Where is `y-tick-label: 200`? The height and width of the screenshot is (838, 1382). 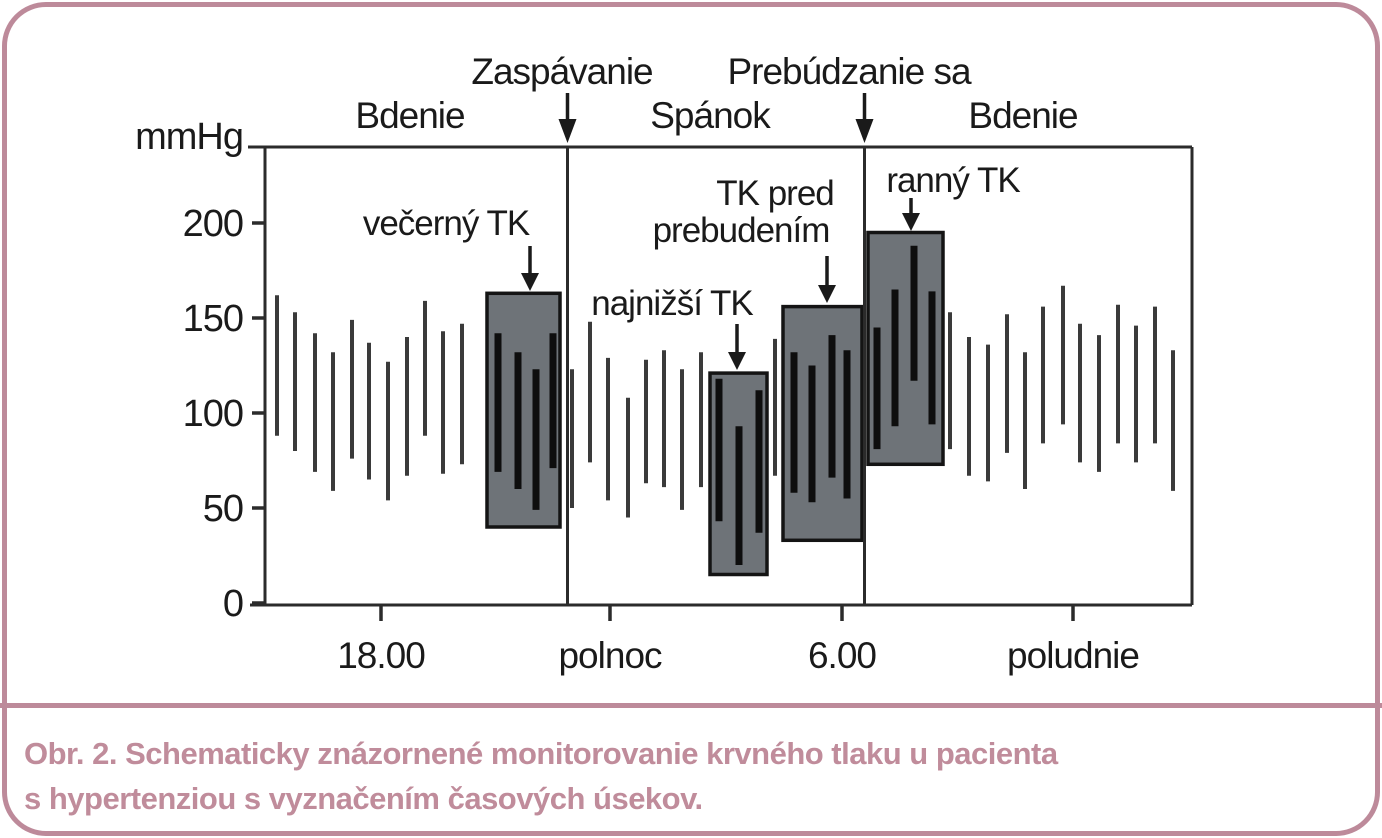 y-tick-label: 200 is located at coordinates (213, 224).